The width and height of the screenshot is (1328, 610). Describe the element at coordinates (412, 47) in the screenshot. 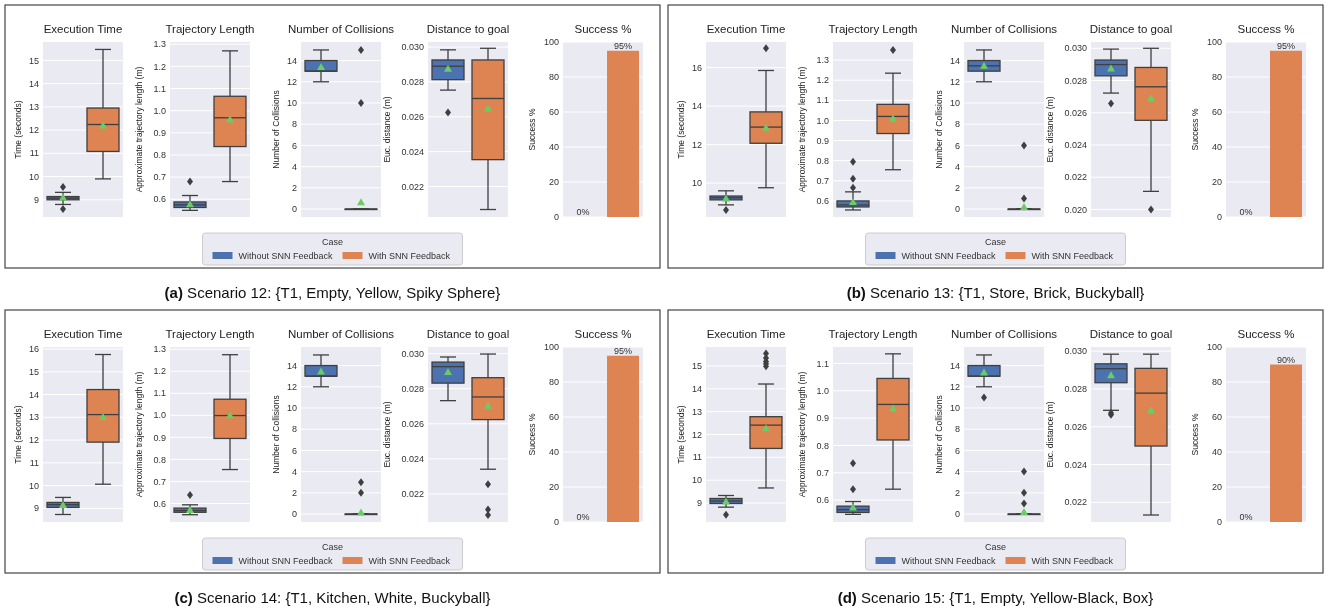

I see `y-tick-label: 0.030` at that location.